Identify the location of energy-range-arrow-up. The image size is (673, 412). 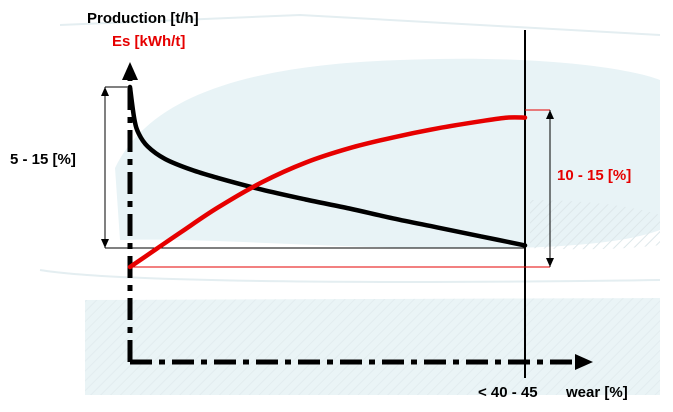
(550, 114).